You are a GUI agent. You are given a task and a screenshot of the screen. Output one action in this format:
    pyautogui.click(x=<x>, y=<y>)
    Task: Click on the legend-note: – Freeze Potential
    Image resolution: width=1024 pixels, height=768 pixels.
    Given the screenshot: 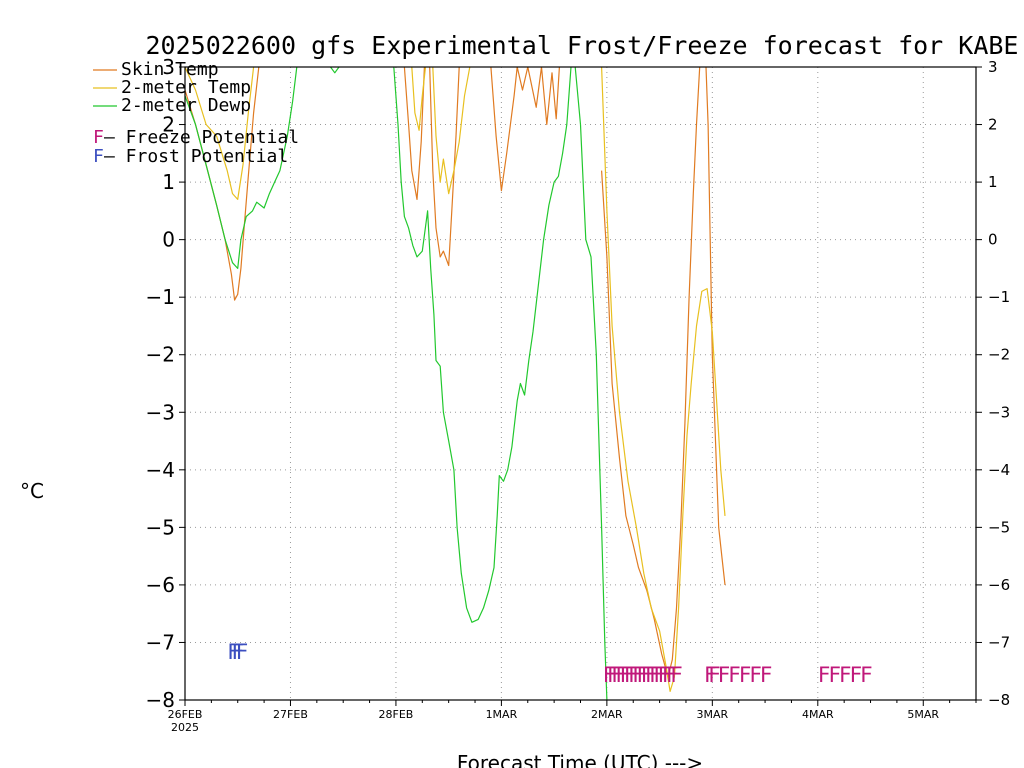 What is the action you would take?
    pyautogui.click(x=201, y=137)
    